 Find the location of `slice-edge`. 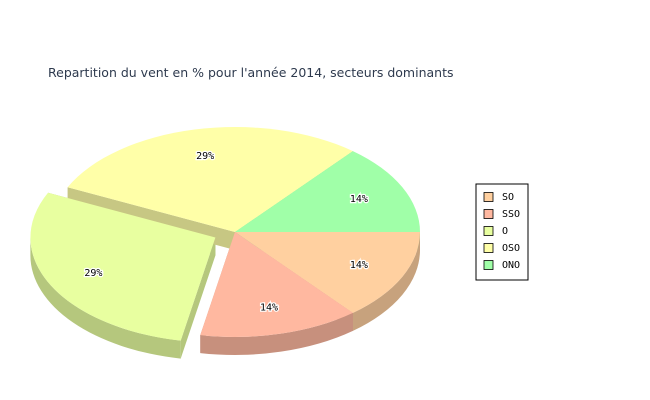

slice-edge is located at coordinates (198, 298).